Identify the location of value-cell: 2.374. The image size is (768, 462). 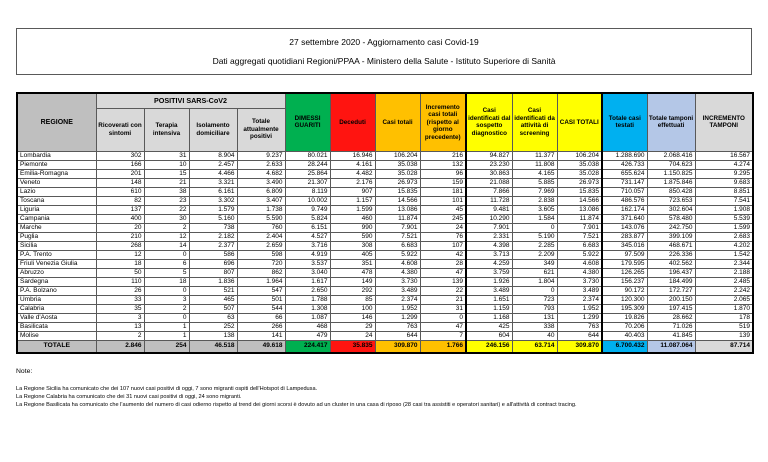
(579, 299).